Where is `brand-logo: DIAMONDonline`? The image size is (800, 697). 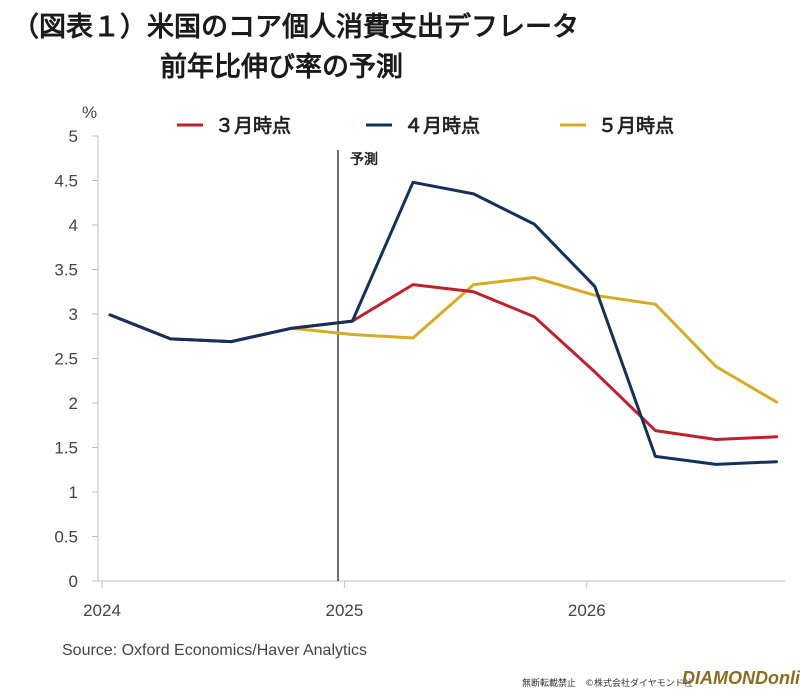 brand-logo: DIAMONDonline is located at coordinates (741, 678).